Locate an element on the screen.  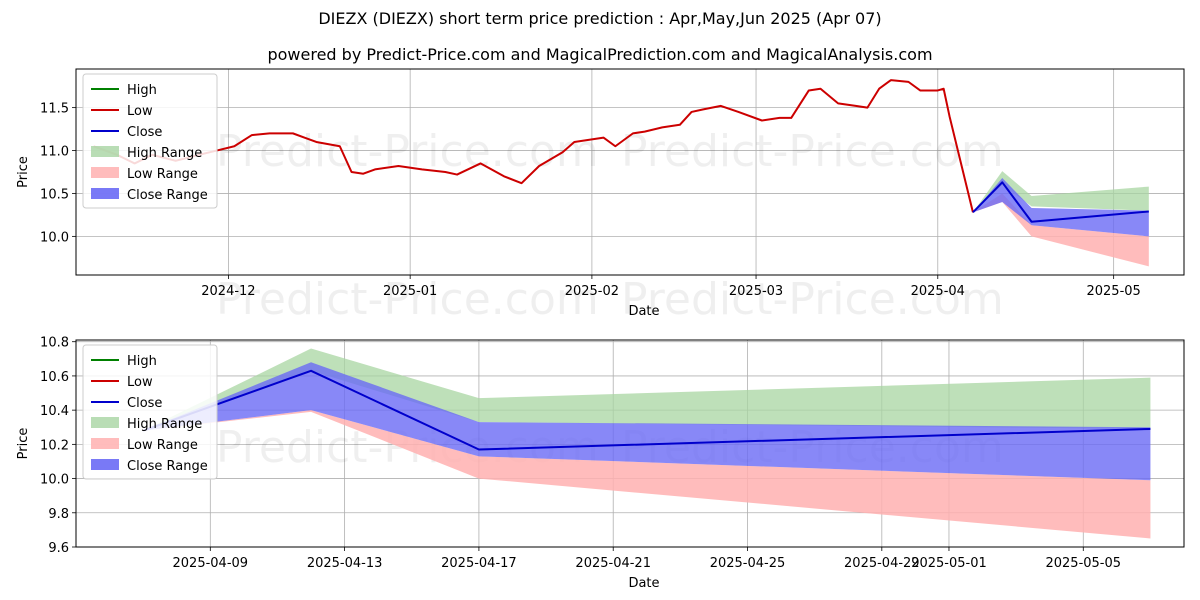
y-tick-label: 10.2 is located at coordinates (54, 445).